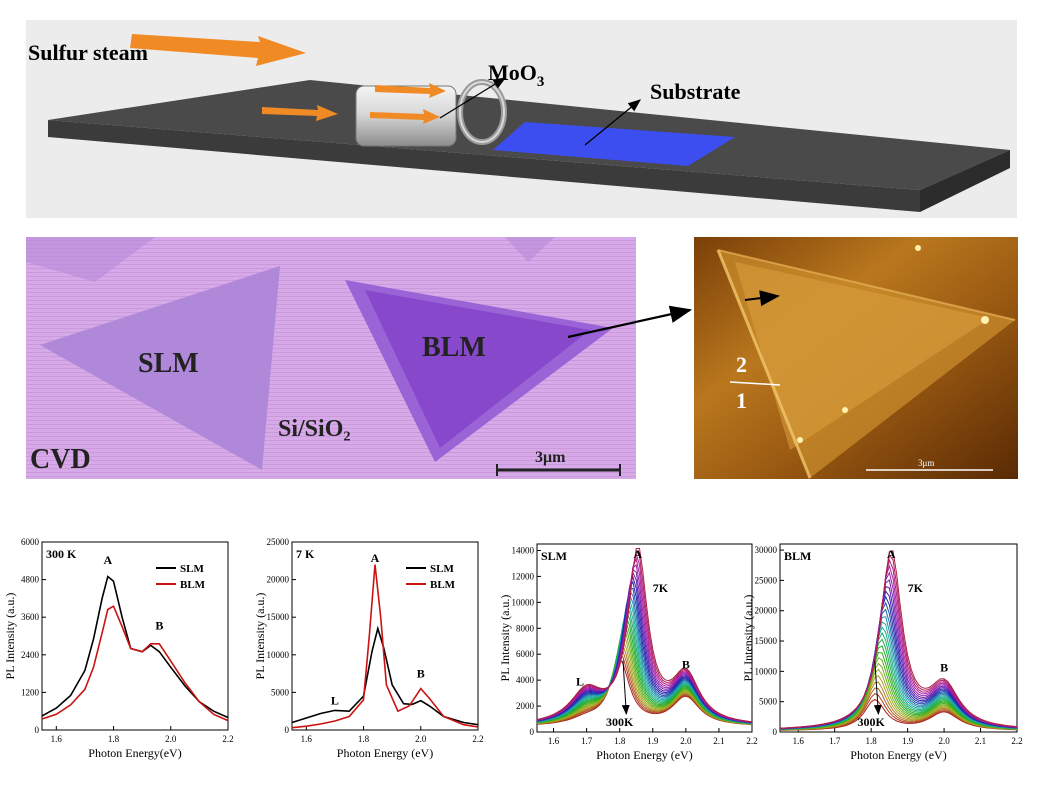 This screenshot has height=789, width=1038. I want to click on y-tick-label: 4000, so click(525, 680).